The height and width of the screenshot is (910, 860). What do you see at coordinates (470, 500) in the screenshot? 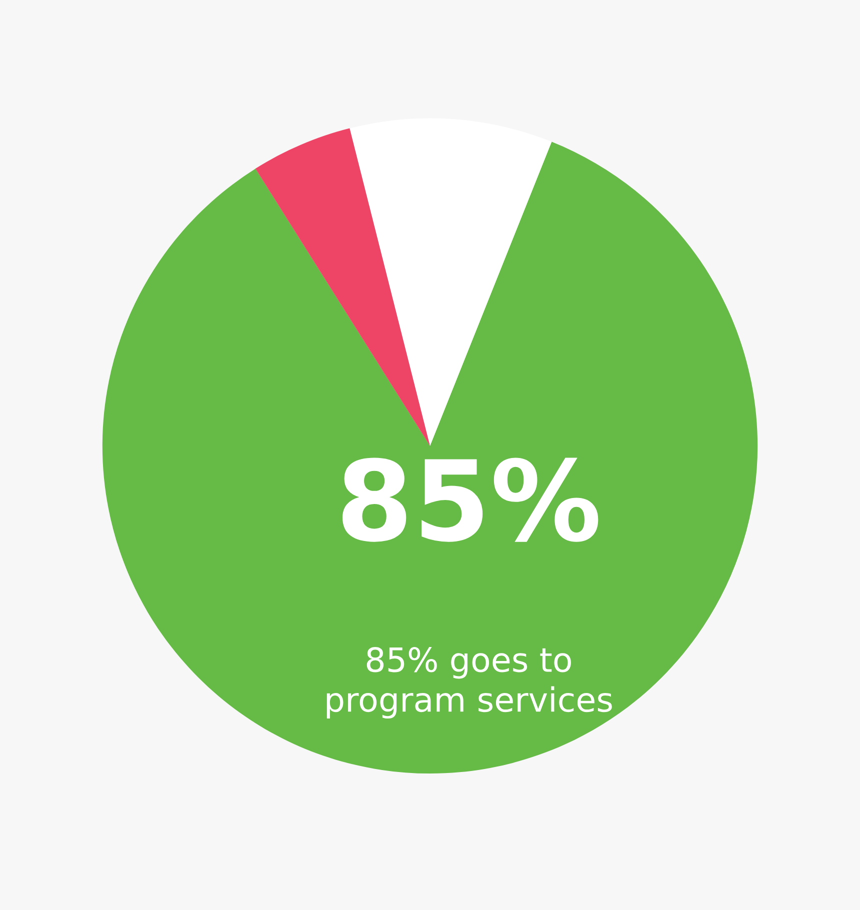
I see `text: 85%` at bounding box center [470, 500].